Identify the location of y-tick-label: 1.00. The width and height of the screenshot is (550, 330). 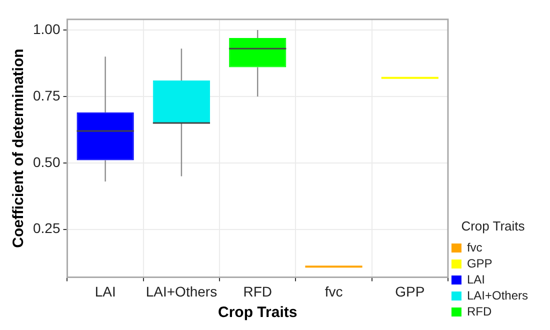
(46, 28).